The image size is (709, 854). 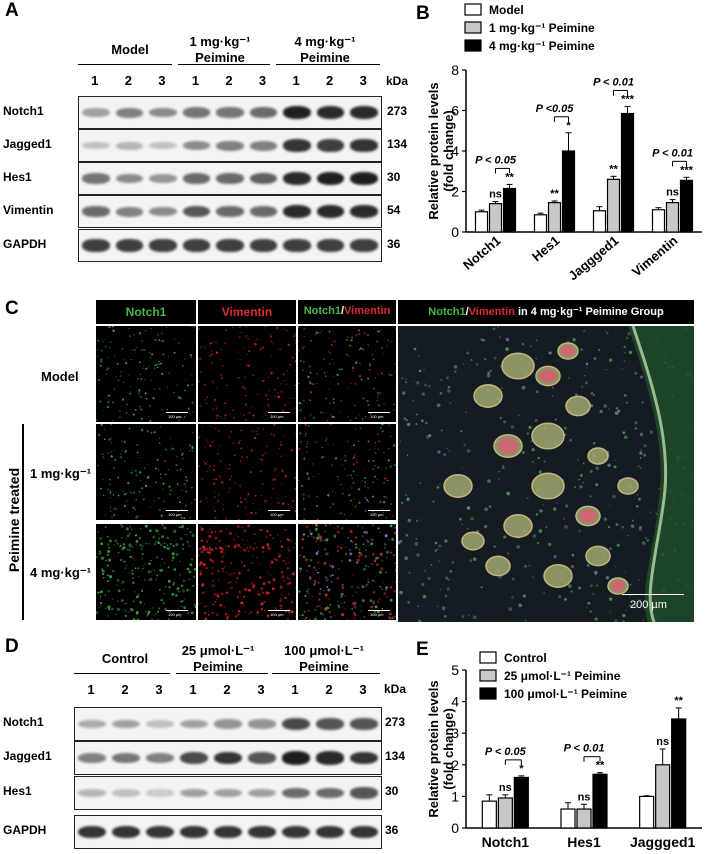 I want to click on panelA-kda-jagged1: 134, so click(x=397, y=143).